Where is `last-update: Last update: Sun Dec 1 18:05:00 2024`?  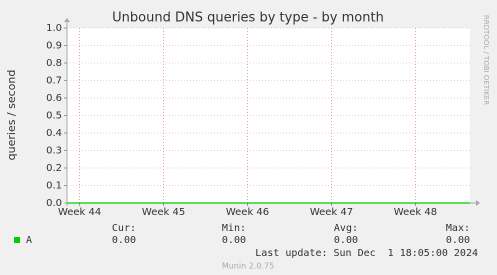 last-update: Last update: Sun Dec 1 18:05:00 2024 is located at coordinates (366, 253).